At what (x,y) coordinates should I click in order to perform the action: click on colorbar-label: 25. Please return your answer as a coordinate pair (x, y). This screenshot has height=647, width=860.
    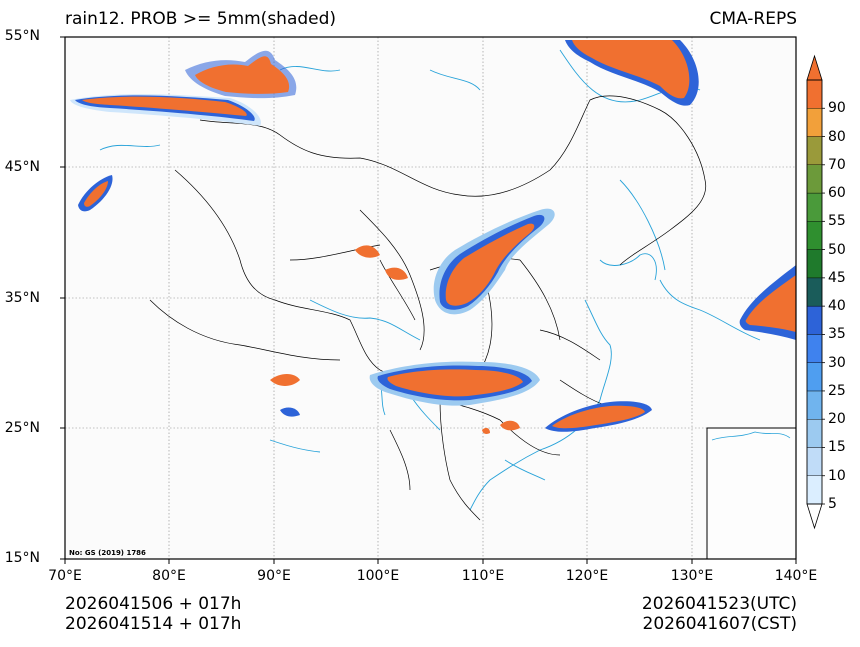
    Looking at the image, I should click on (837, 390).